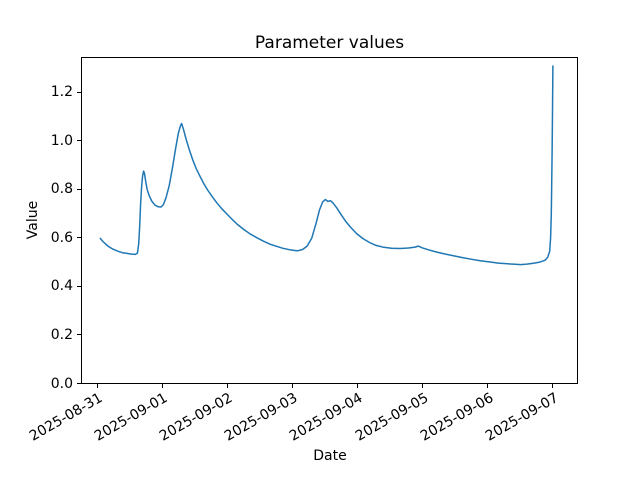 This screenshot has height=480, width=640. What do you see at coordinates (33, 220) in the screenshot?
I see `y-axis-label: Value` at bounding box center [33, 220].